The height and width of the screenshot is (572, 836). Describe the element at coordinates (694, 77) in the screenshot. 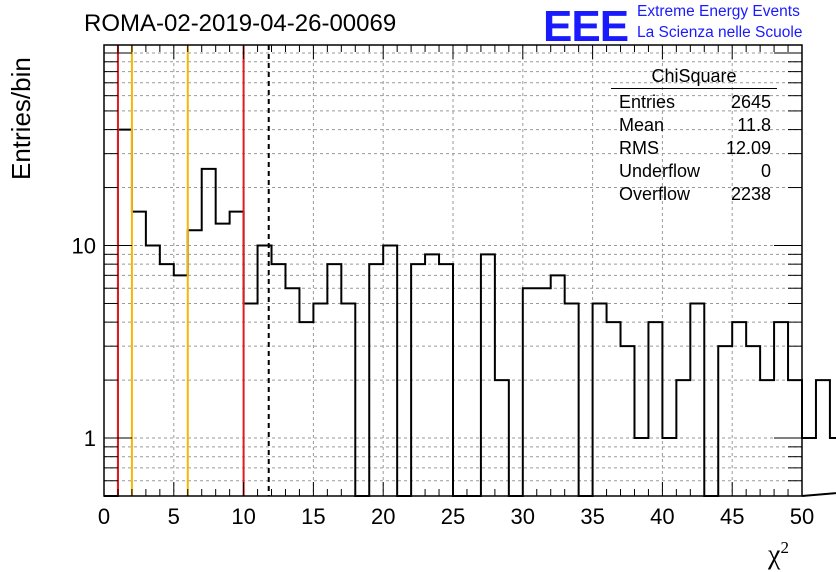

I see `stats-name: ChiSquare` at that location.